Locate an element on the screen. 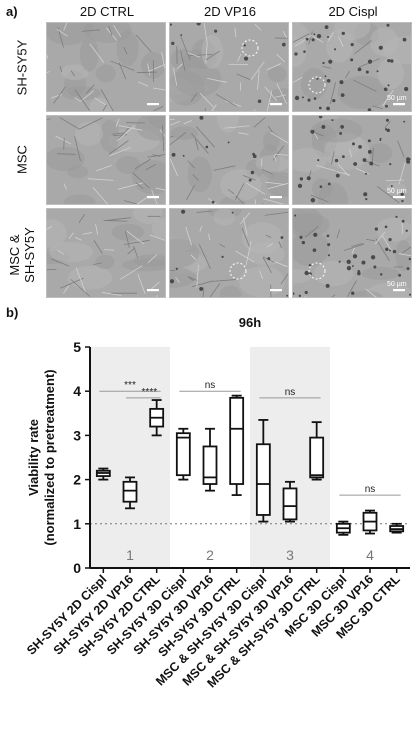 This screenshot has height=734, width=418. micrograph-sh-sy5y-ctrl is located at coordinates (106, 67).